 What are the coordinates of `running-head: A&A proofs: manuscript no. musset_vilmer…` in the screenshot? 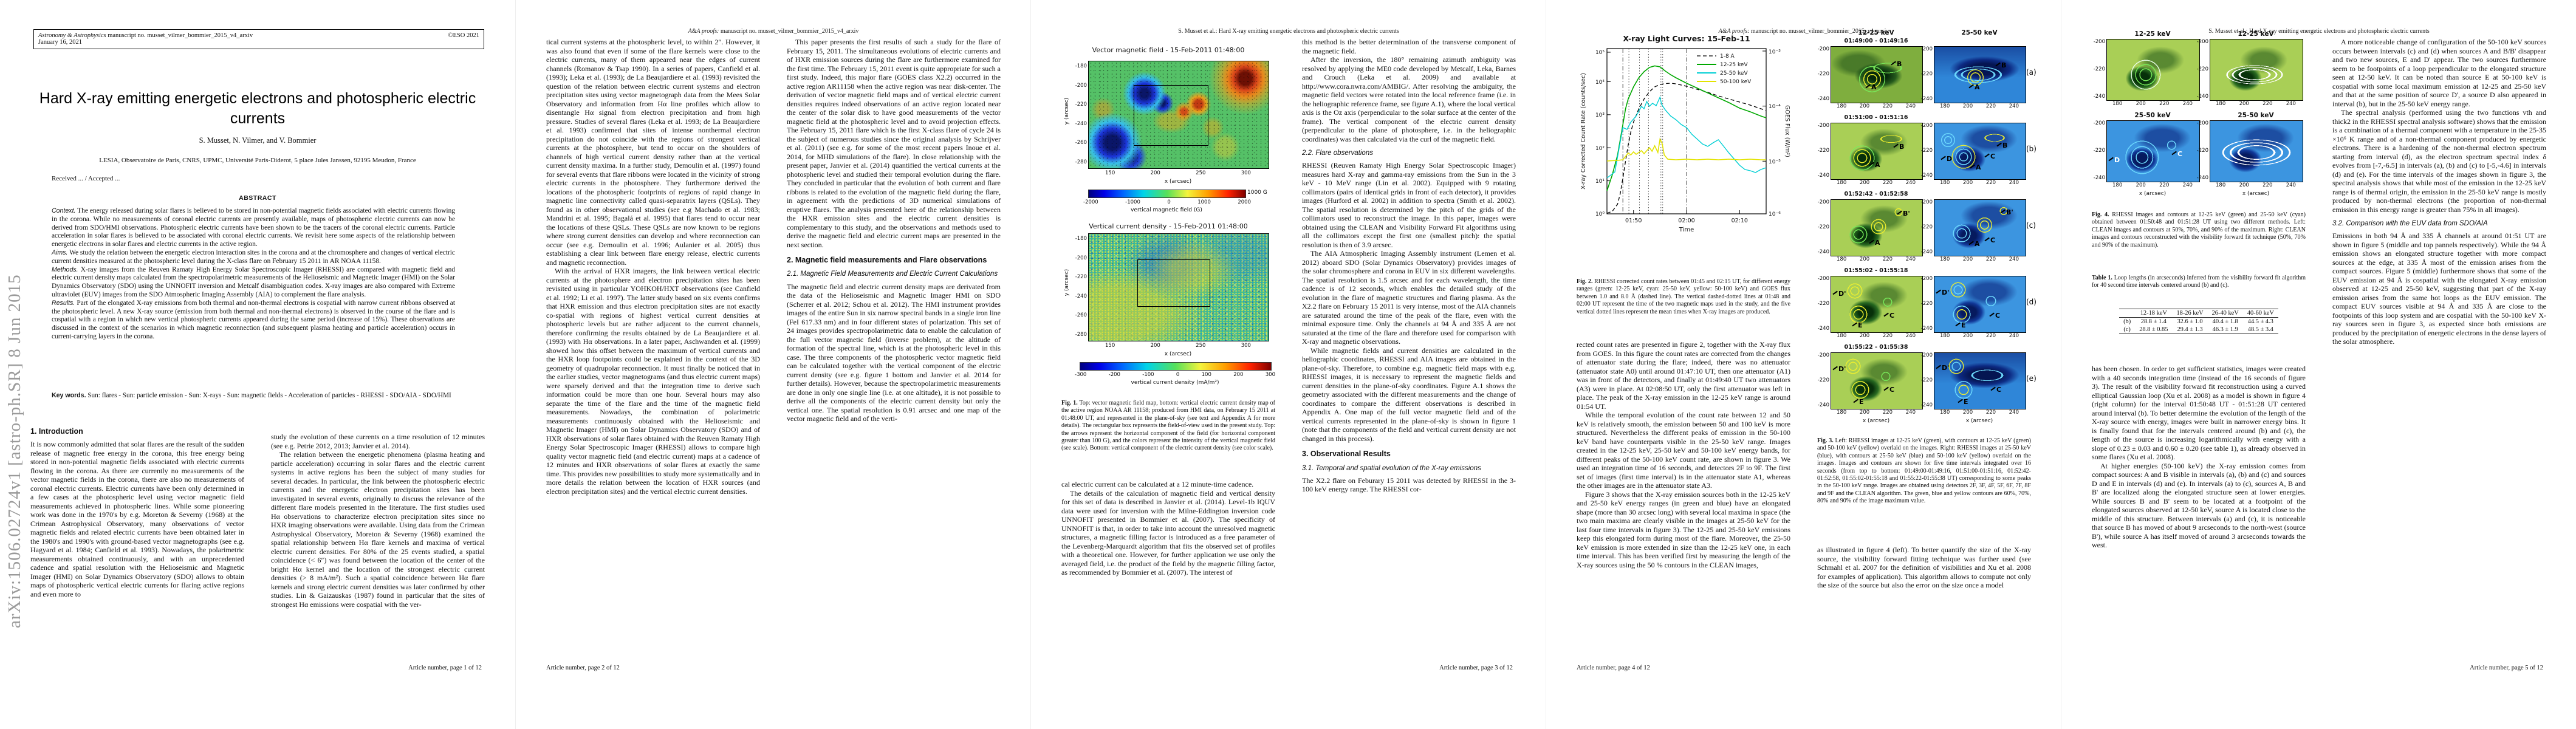 It's located at (773, 32).